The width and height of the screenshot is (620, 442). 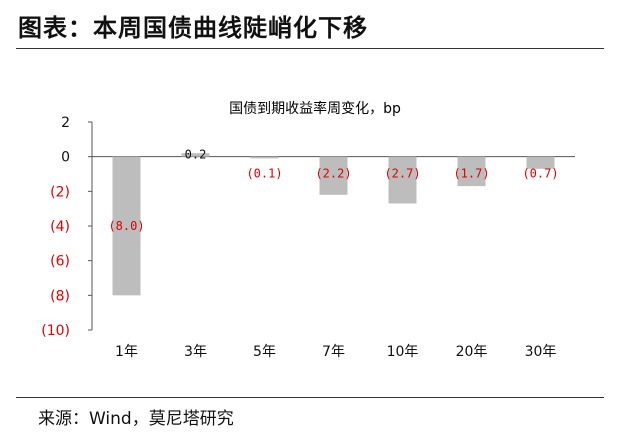 I want to click on data-label: (0.1), so click(x=264, y=174).